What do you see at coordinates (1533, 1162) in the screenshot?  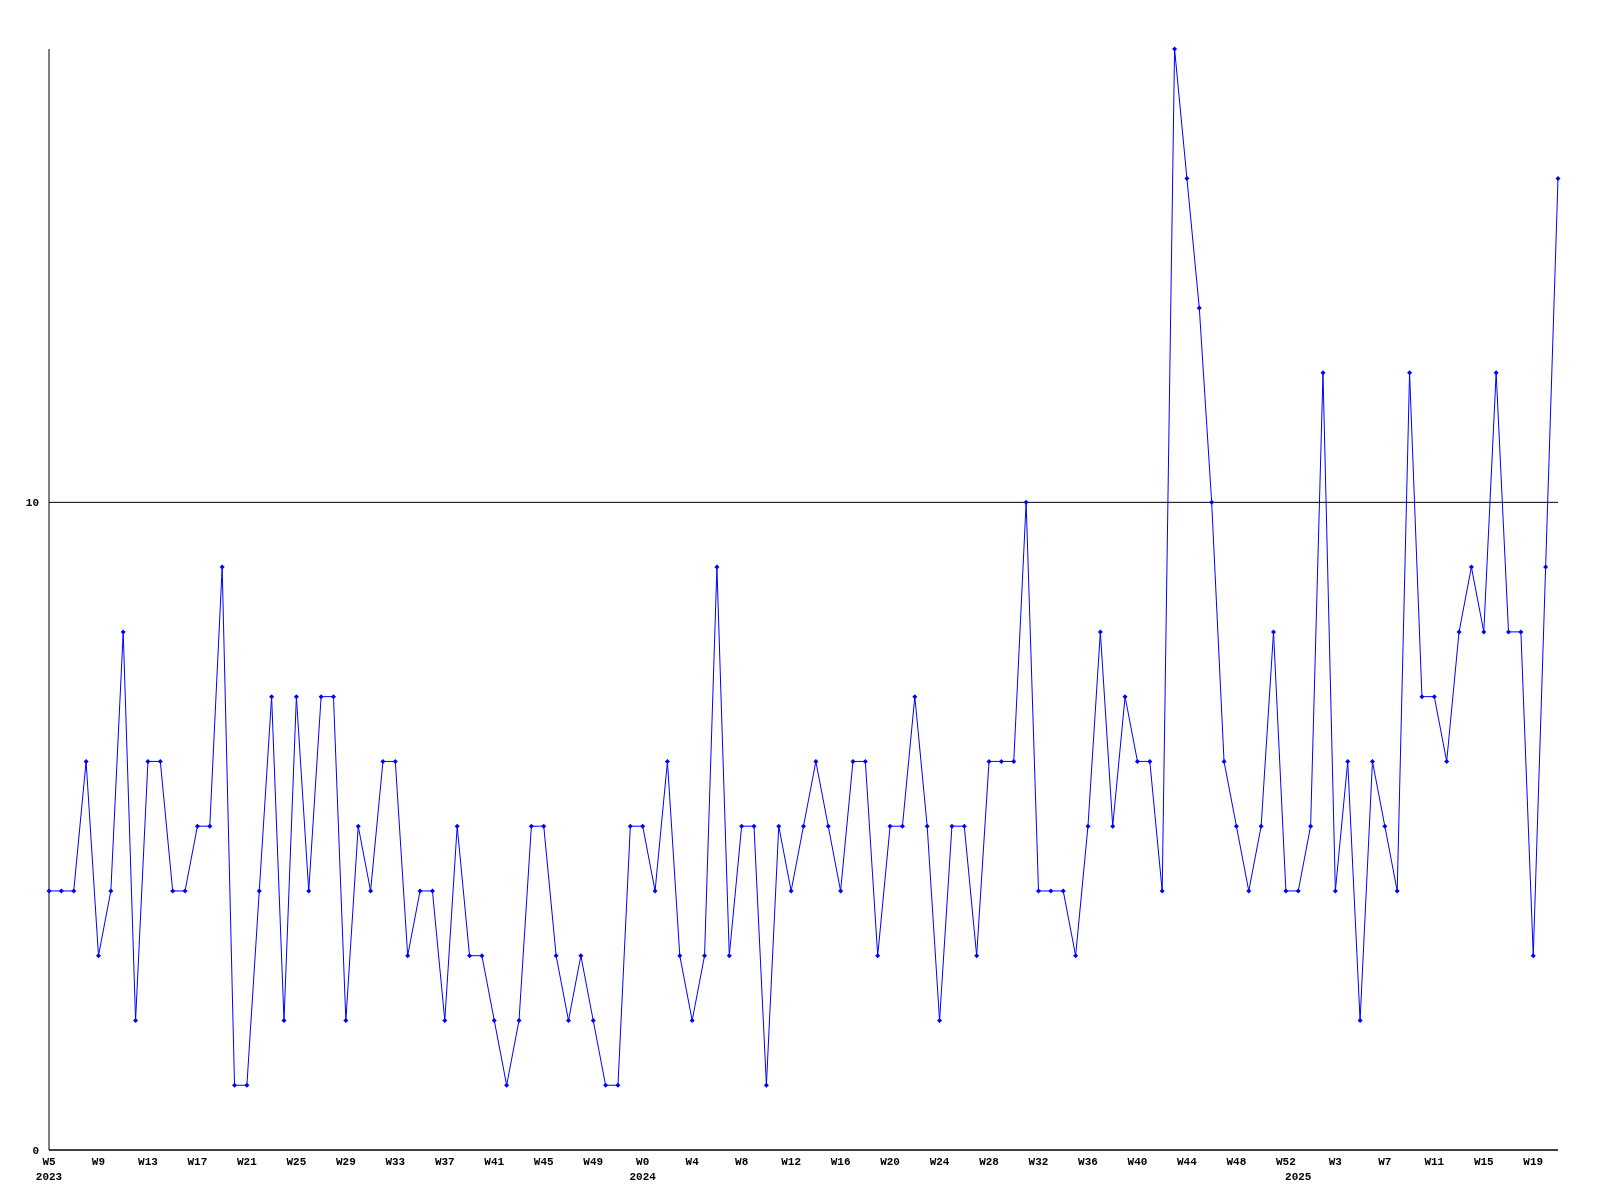 I see `x-tick-label: W19` at bounding box center [1533, 1162].